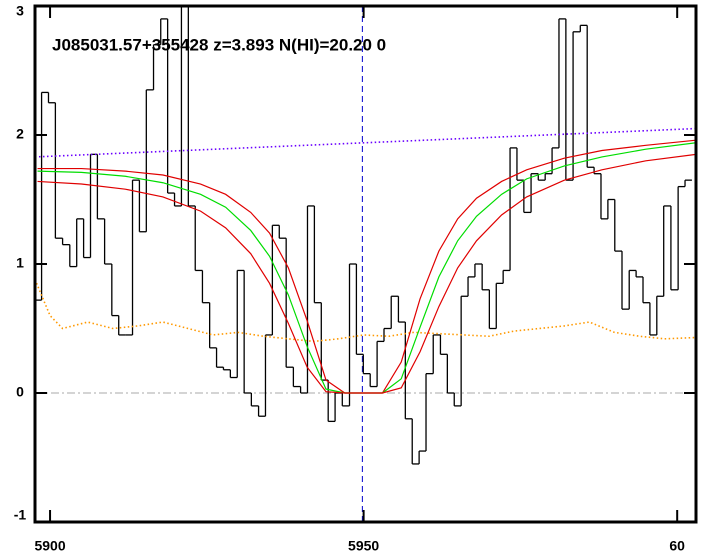 The height and width of the screenshot is (556, 704). Describe the element at coordinates (677, 546) in the screenshot. I see `x-tick-label: 60` at that location.